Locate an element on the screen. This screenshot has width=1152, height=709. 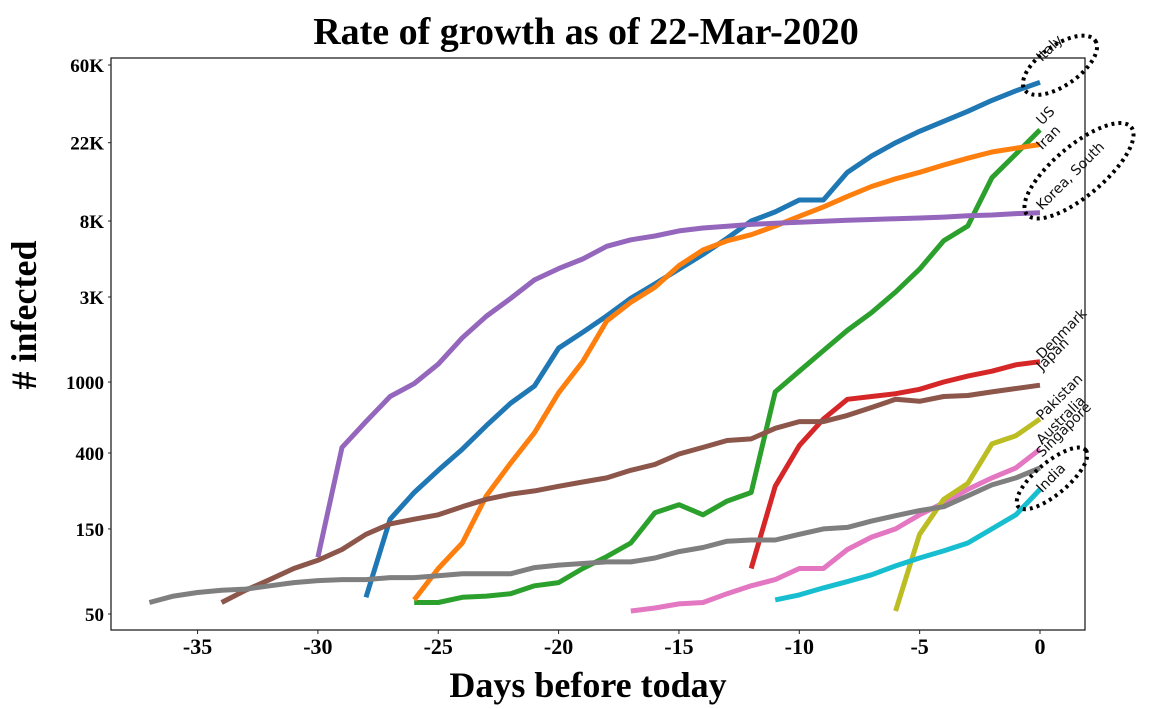
series-line-australia is located at coordinates (836, 530).